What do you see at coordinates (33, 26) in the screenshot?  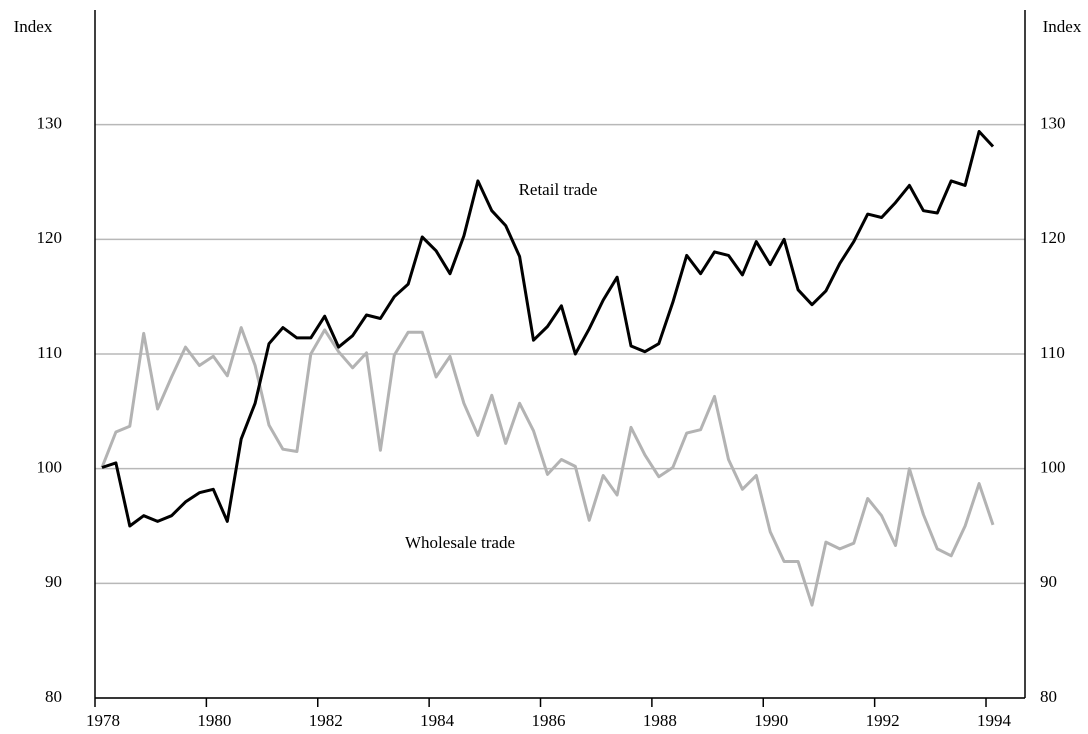 I see `y-axis-title-left: Index` at bounding box center [33, 26].